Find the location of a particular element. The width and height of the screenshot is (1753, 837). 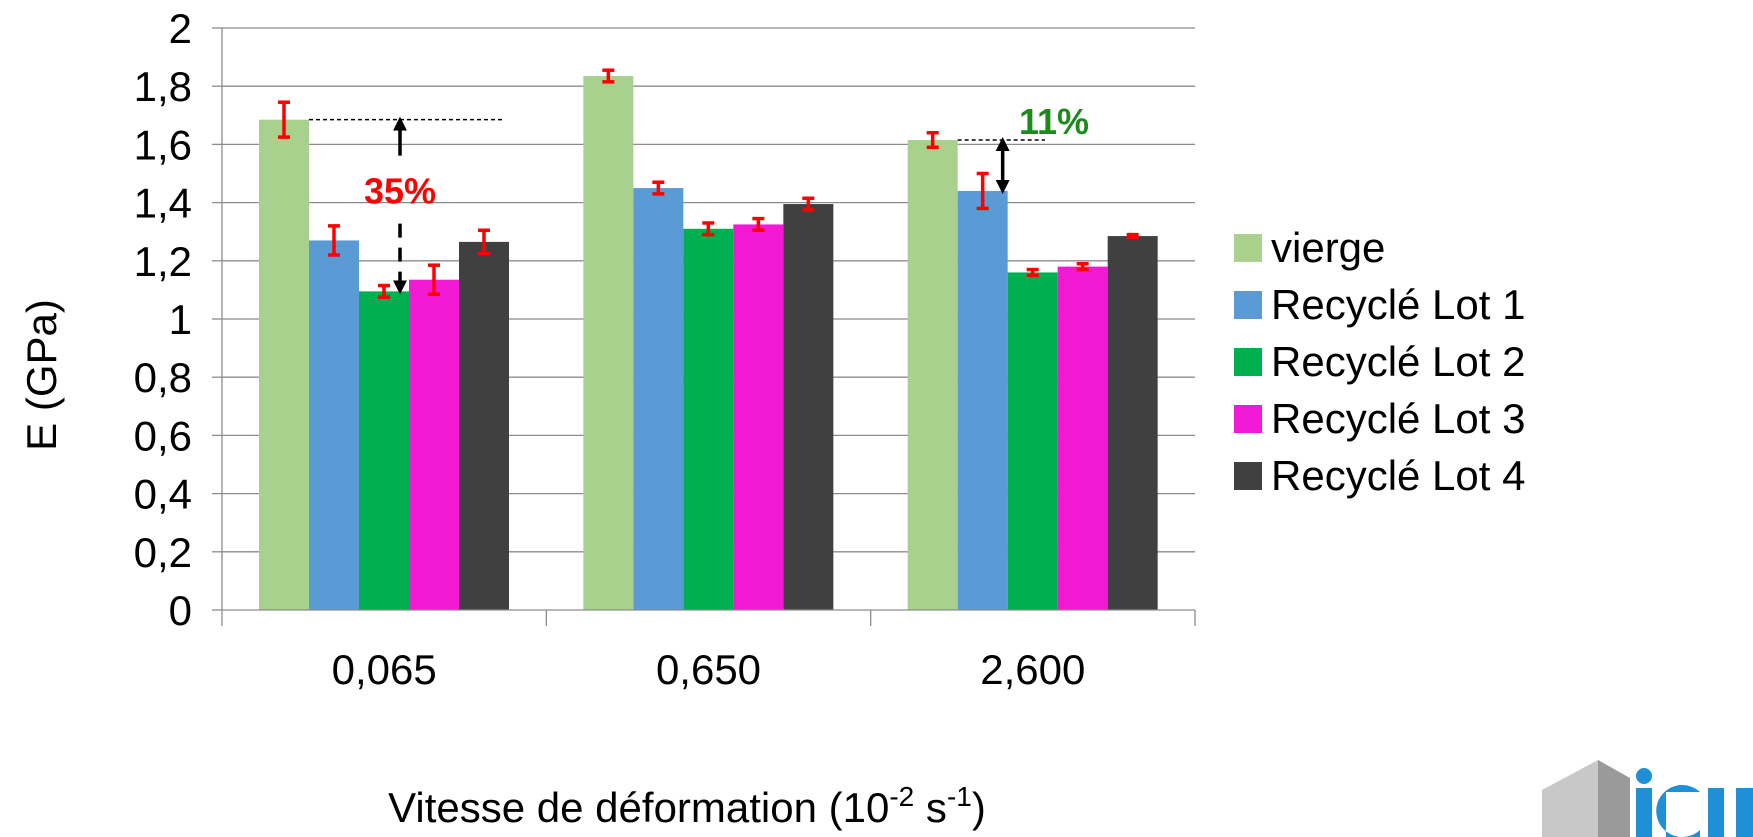

x-tick-label: 0,650 is located at coordinates (708, 669).